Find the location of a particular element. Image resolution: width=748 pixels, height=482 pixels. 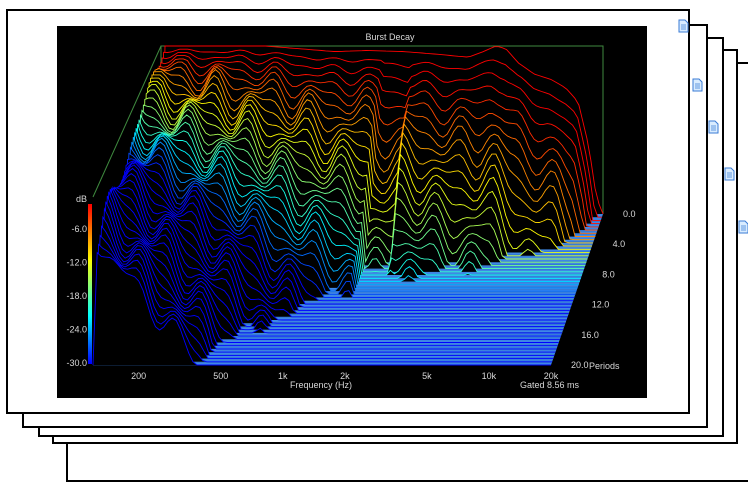

x-tick-label: 20k is located at coordinates (551, 376).